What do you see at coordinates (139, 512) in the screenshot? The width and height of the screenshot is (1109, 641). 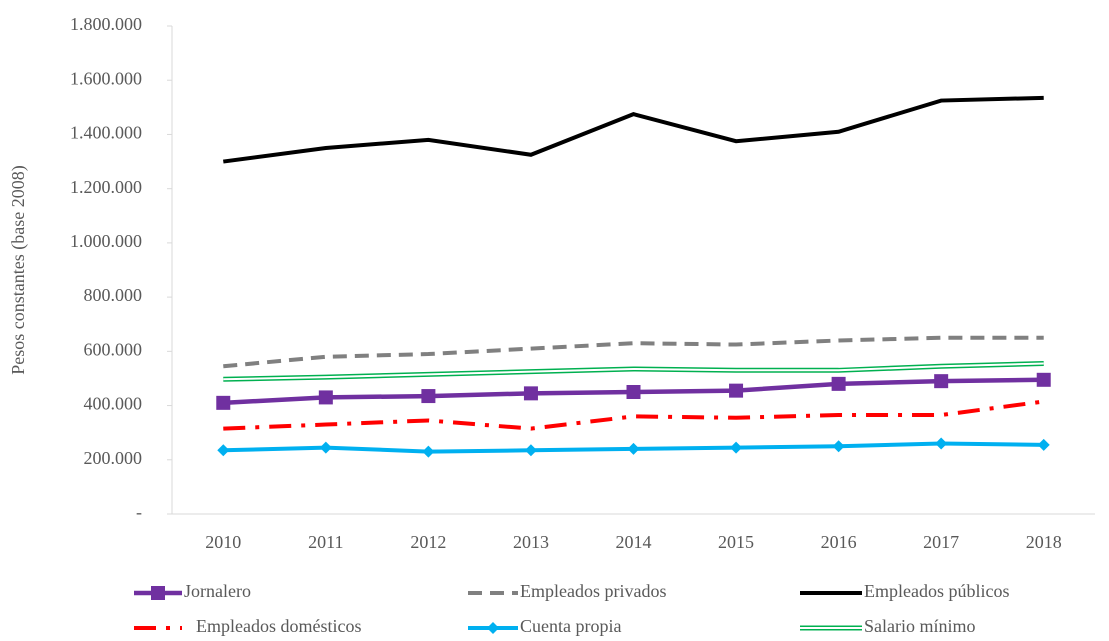 I see `y-tick-label: -` at bounding box center [139, 512].